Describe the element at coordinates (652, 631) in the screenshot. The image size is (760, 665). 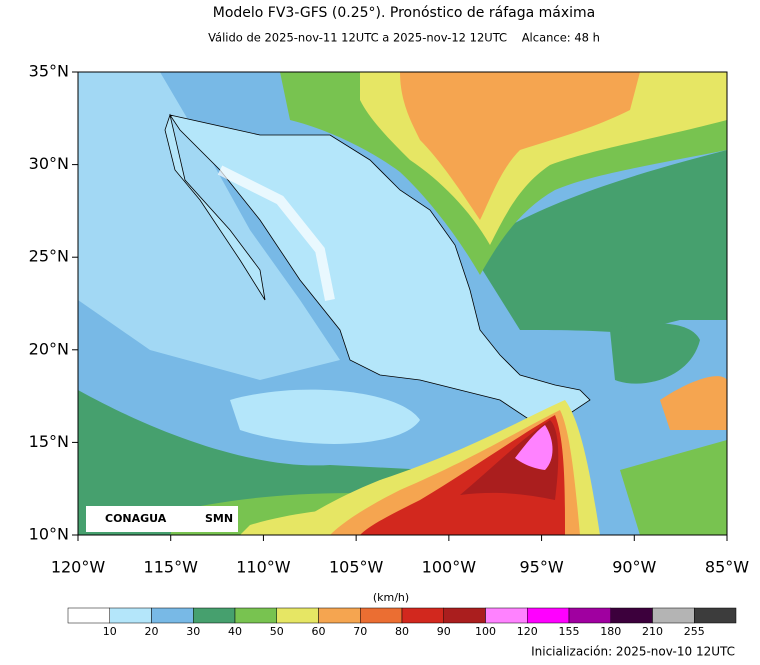
I see `colorbar-label: 210` at that location.